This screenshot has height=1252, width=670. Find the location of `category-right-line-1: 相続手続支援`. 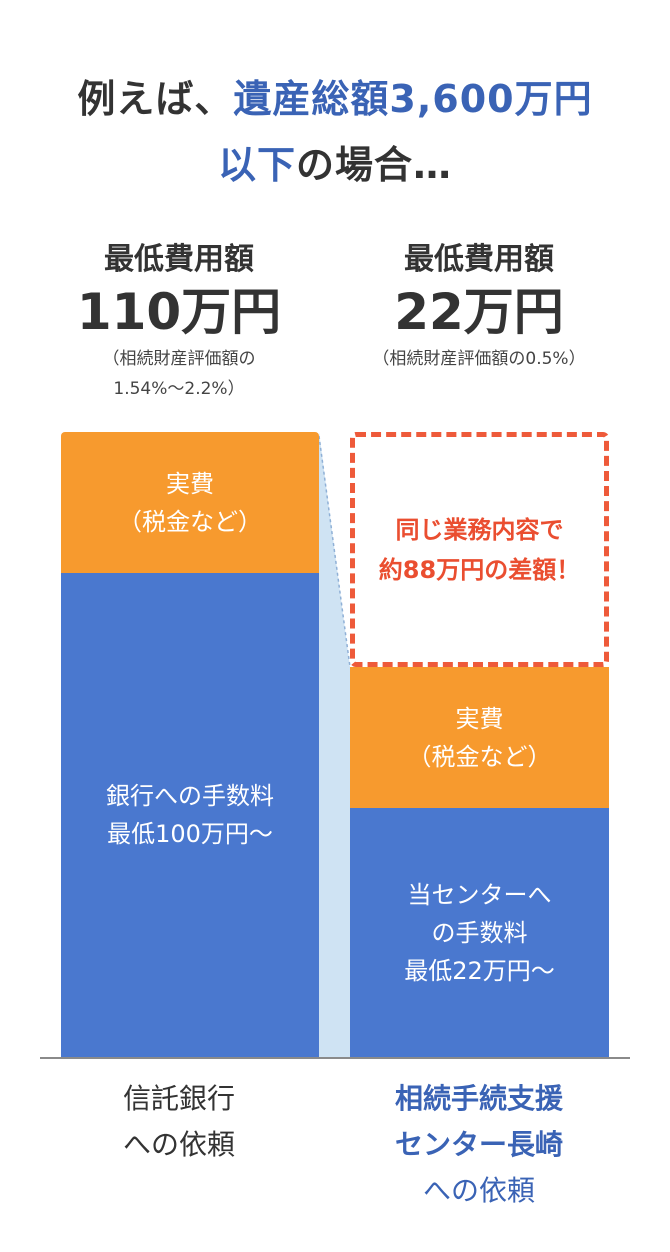

category-right-line-1: 相続手続支援 is located at coordinates (478, 1098).